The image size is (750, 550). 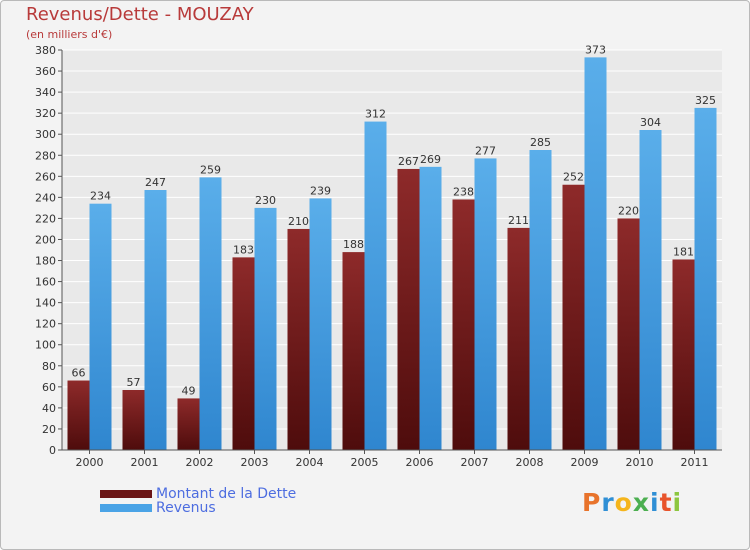 I want to click on data-label: 238, so click(x=463, y=191).